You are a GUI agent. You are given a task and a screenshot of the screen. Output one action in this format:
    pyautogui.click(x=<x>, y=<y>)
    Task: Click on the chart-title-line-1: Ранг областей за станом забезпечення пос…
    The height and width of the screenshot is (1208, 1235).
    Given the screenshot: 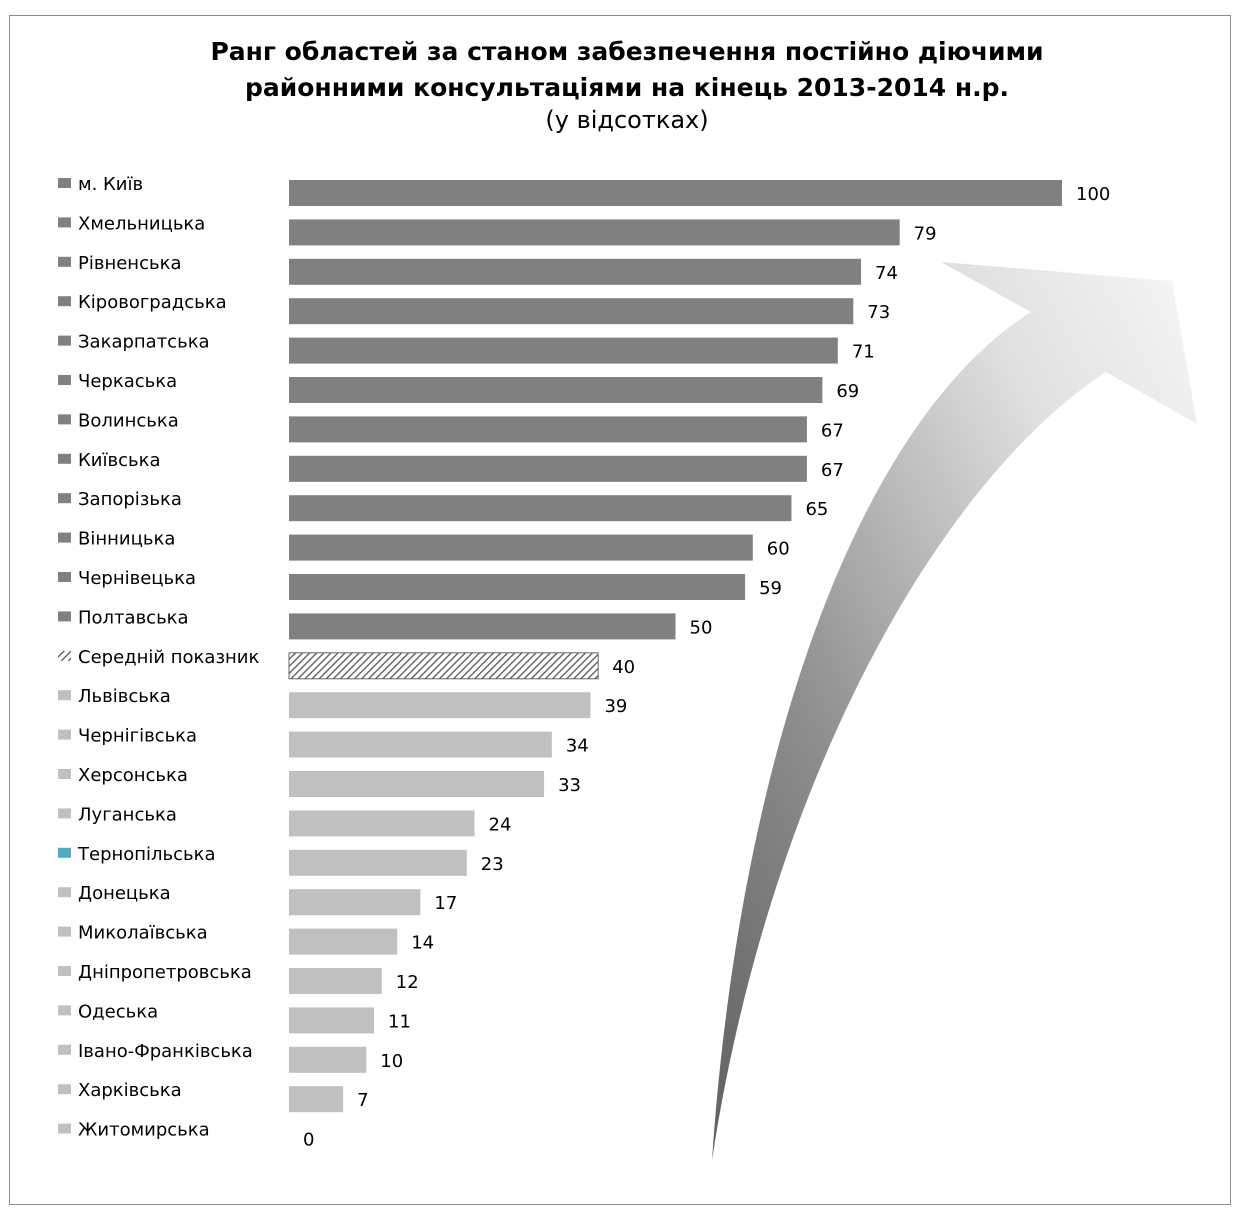 What is the action you would take?
    pyautogui.click(x=627, y=51)
    